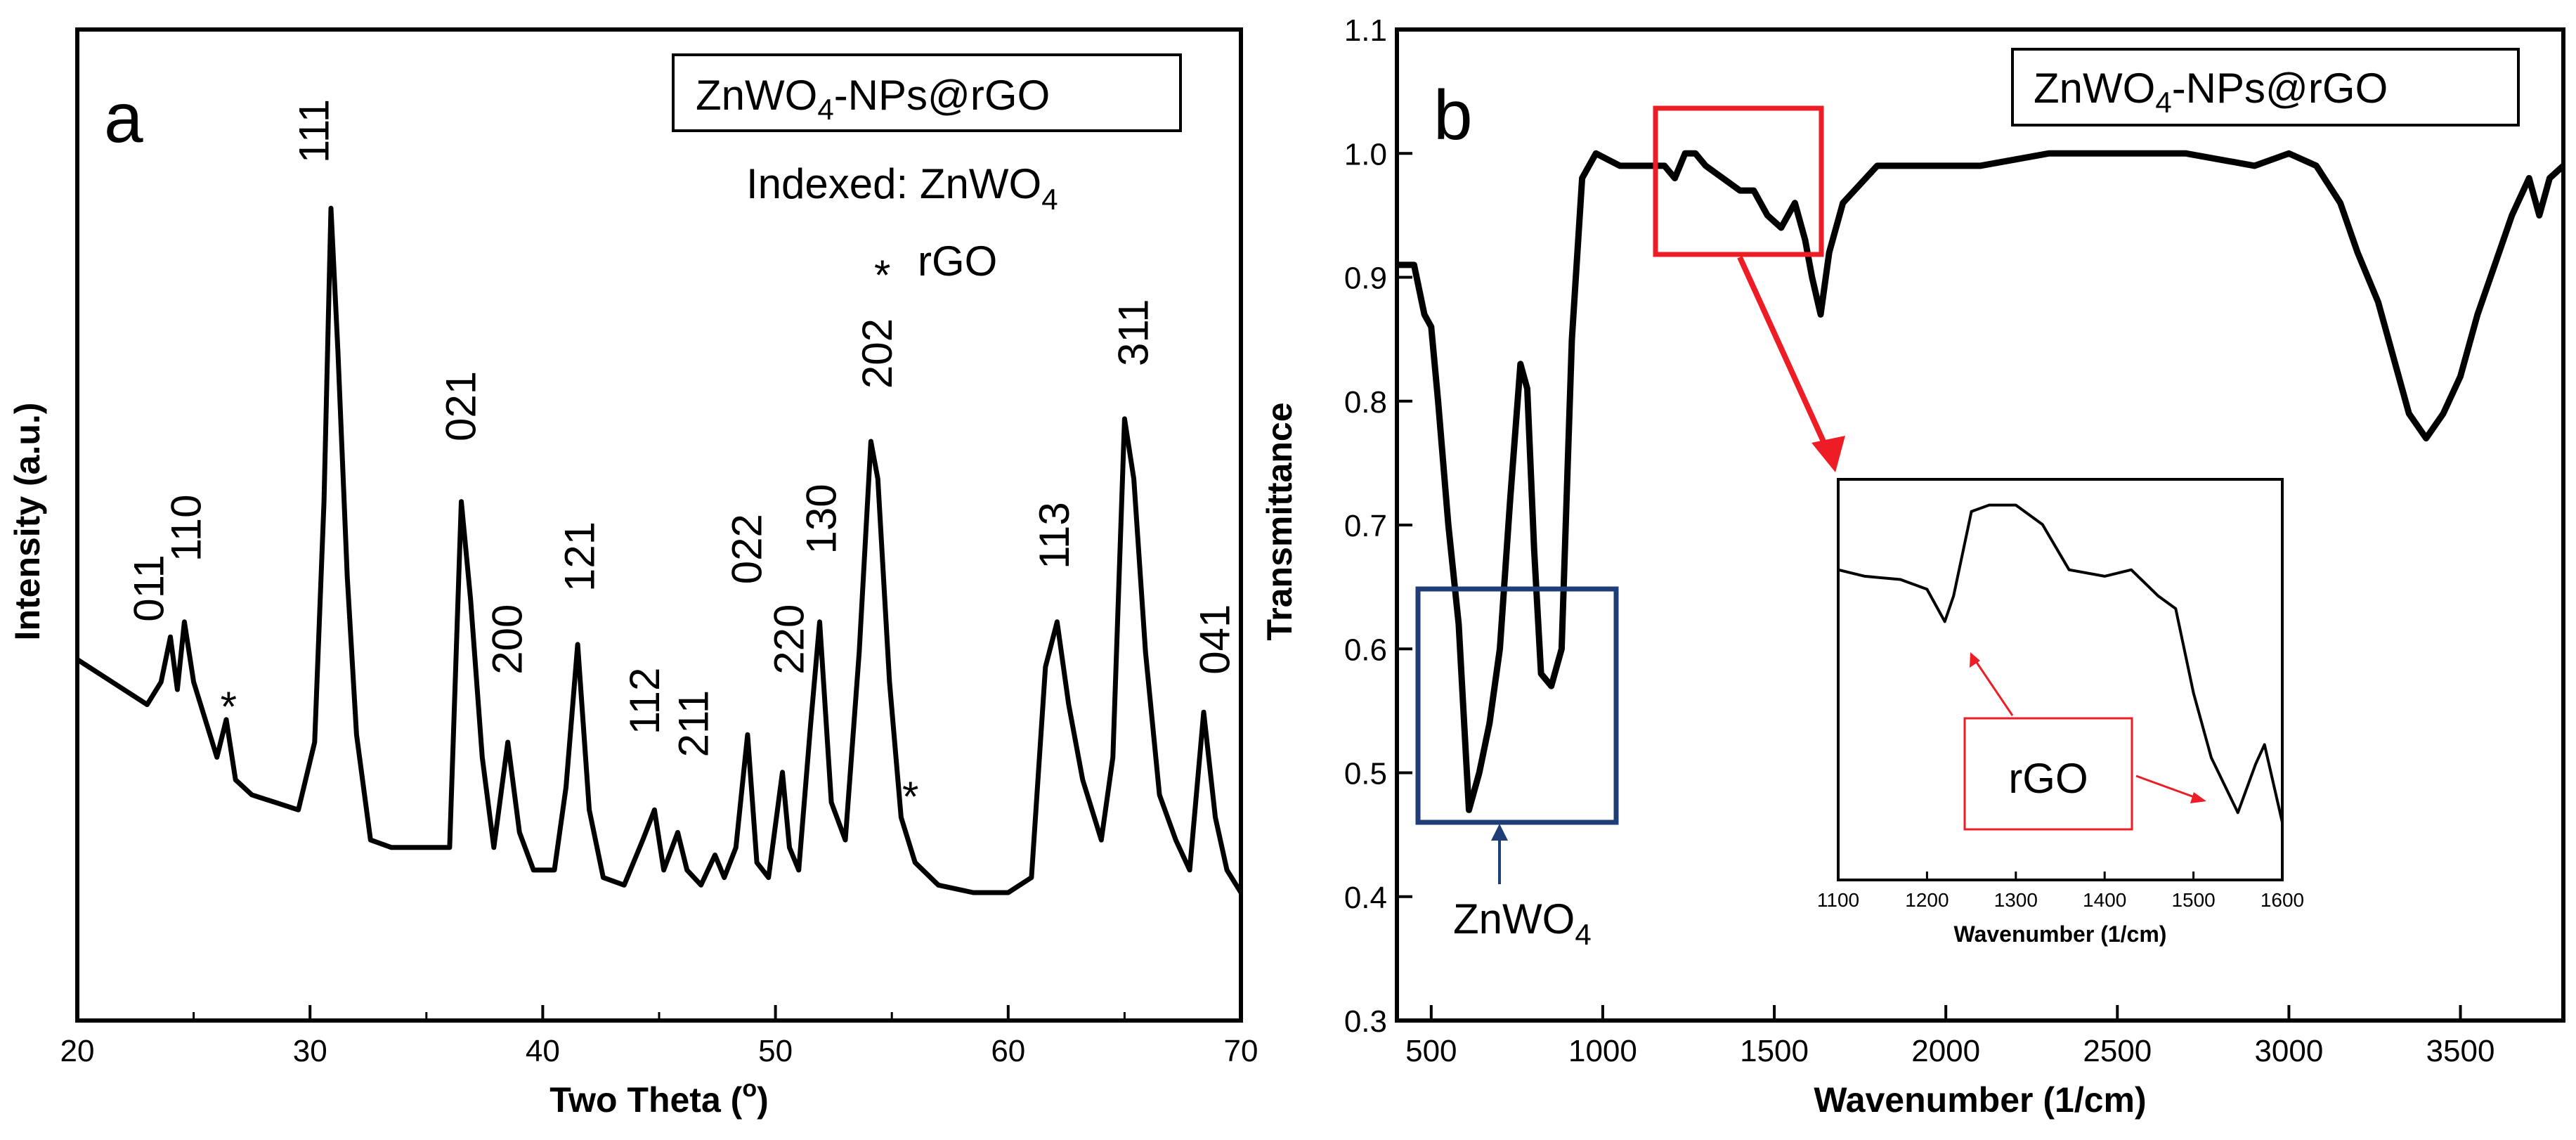 The width and height of the screenshot is (2576, 1140). Describe the element at coordinates (1365, 774) in the screenshot. I see `panel-b-y-tick-label: 0.5` at that location.